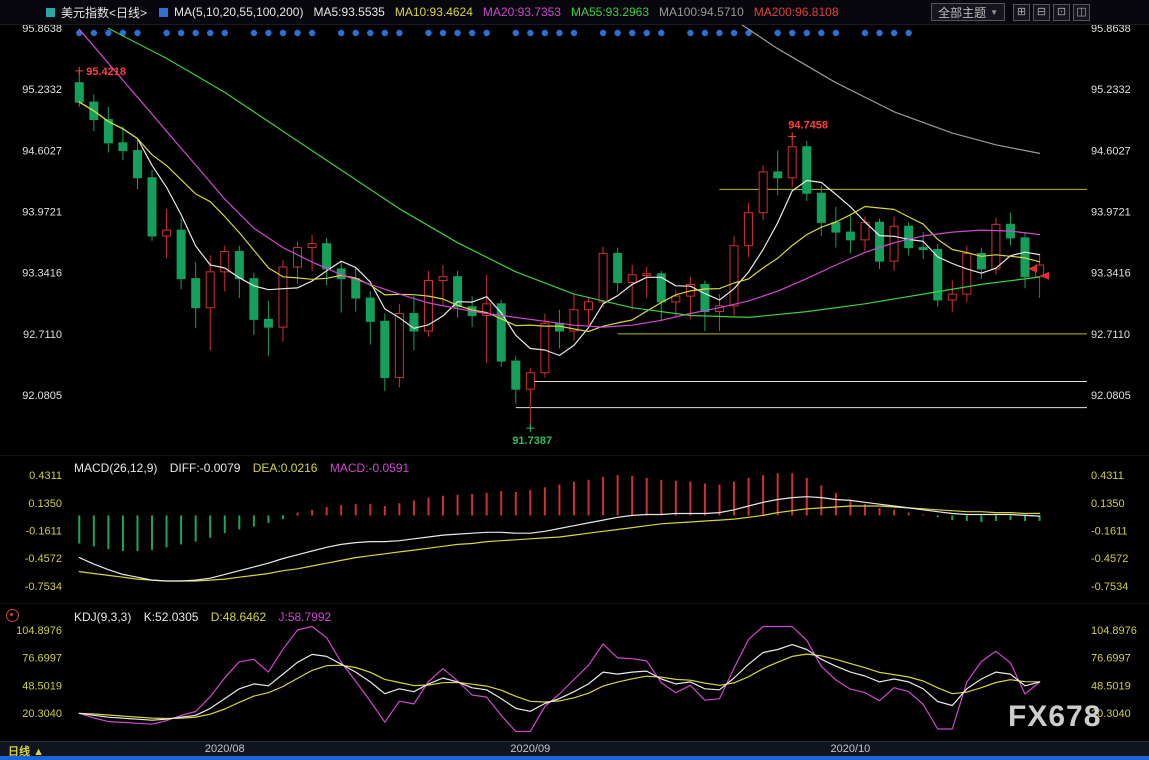 The height and width of the screenshot is (760, 1149). I want to click on y-axis-label: 94.6027, so click(1111, 151).